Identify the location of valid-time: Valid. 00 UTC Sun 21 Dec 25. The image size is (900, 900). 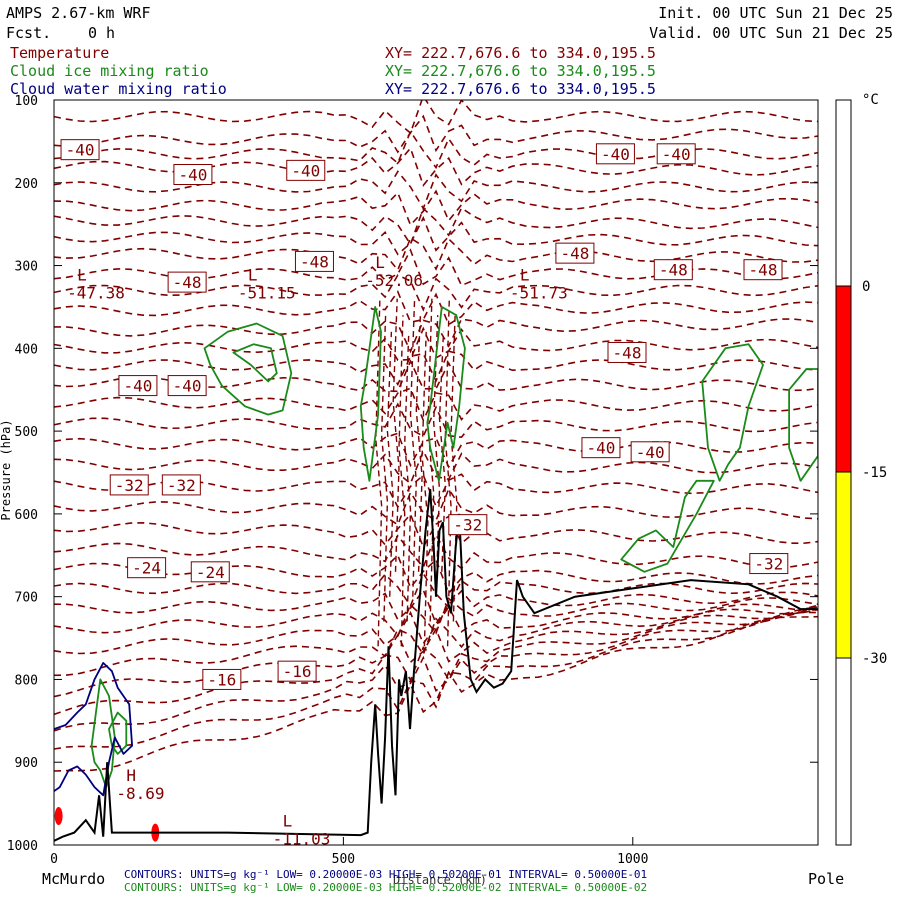
(771, 33).